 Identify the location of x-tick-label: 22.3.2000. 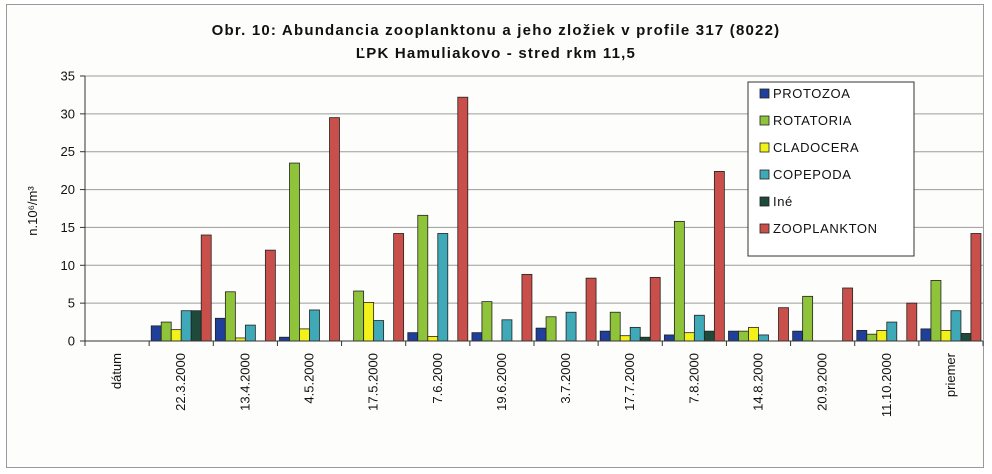
(180, 382).